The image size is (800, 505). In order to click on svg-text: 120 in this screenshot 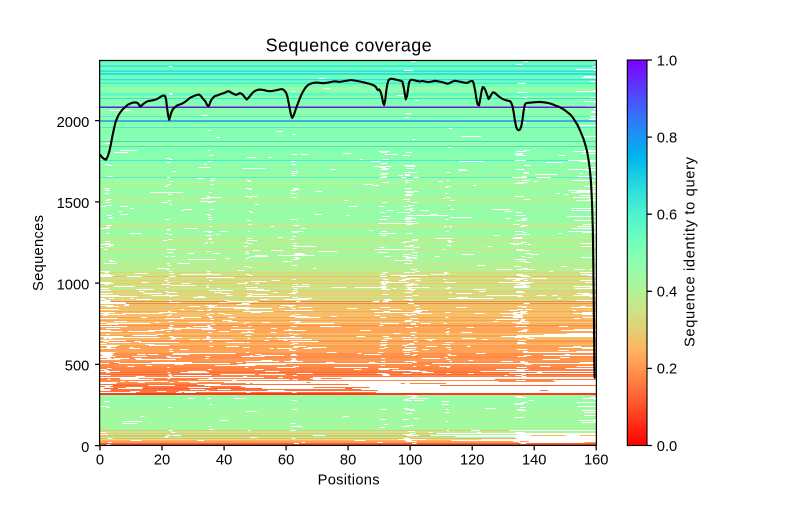, I will do `click(472, 460)`.